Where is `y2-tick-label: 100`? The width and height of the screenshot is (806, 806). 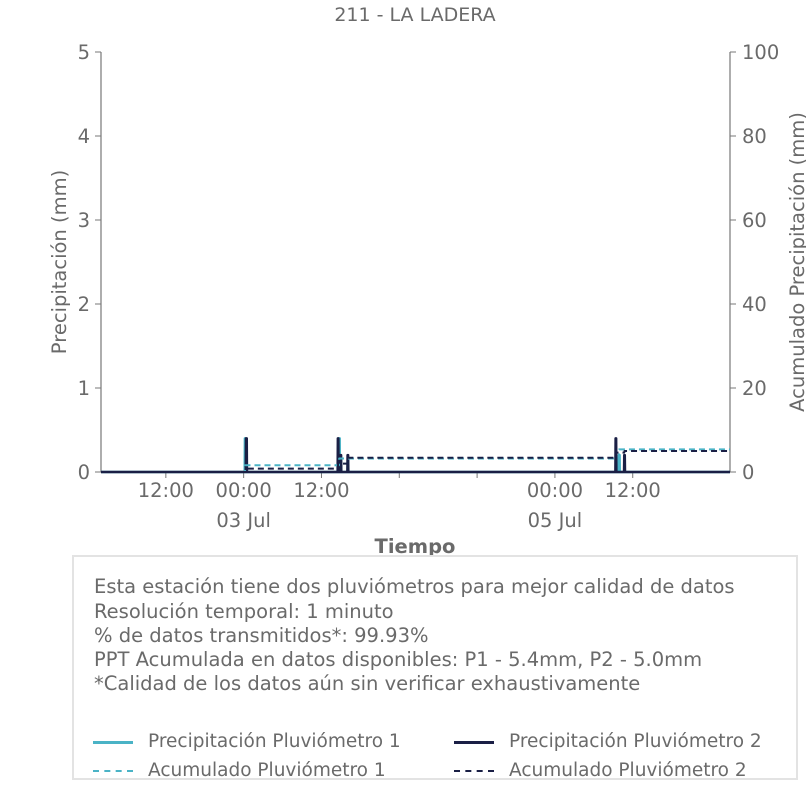 y2-tick-label: 100 is located at coordinates (760, 52).